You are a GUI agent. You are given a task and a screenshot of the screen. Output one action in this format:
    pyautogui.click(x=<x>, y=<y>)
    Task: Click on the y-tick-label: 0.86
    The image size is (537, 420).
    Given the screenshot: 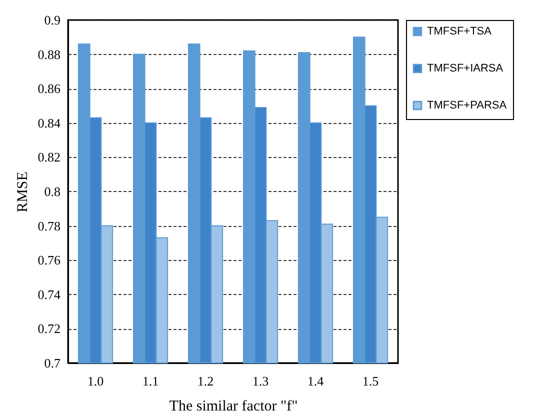 What is the action you would take?
    pyautogui.click(x=49, y=88)
    